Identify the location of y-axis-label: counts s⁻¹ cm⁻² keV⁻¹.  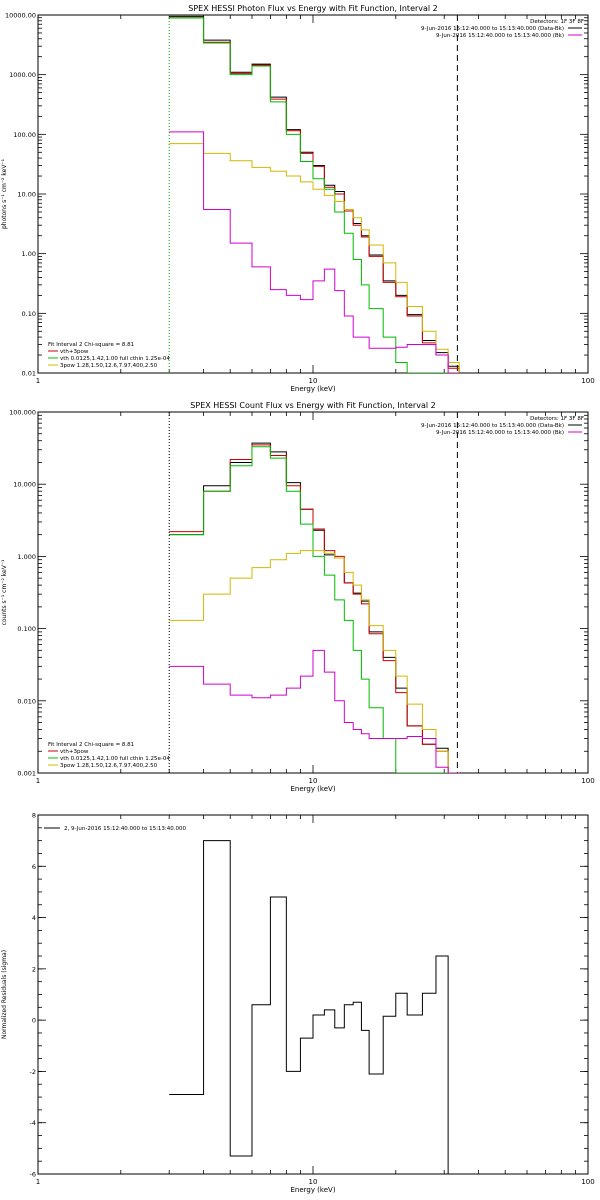
(4, 592).